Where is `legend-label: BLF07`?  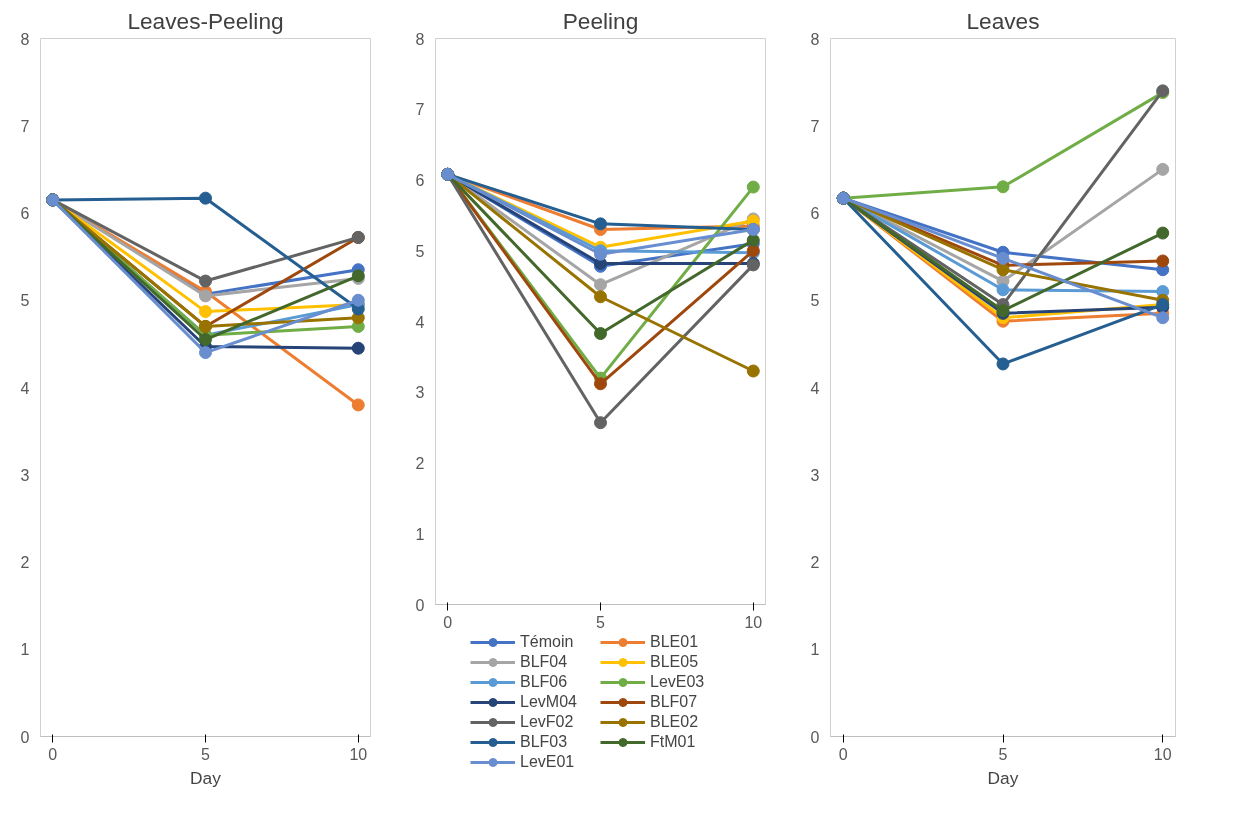
legend-label: BLF07 is located at coordinates (674, 702).